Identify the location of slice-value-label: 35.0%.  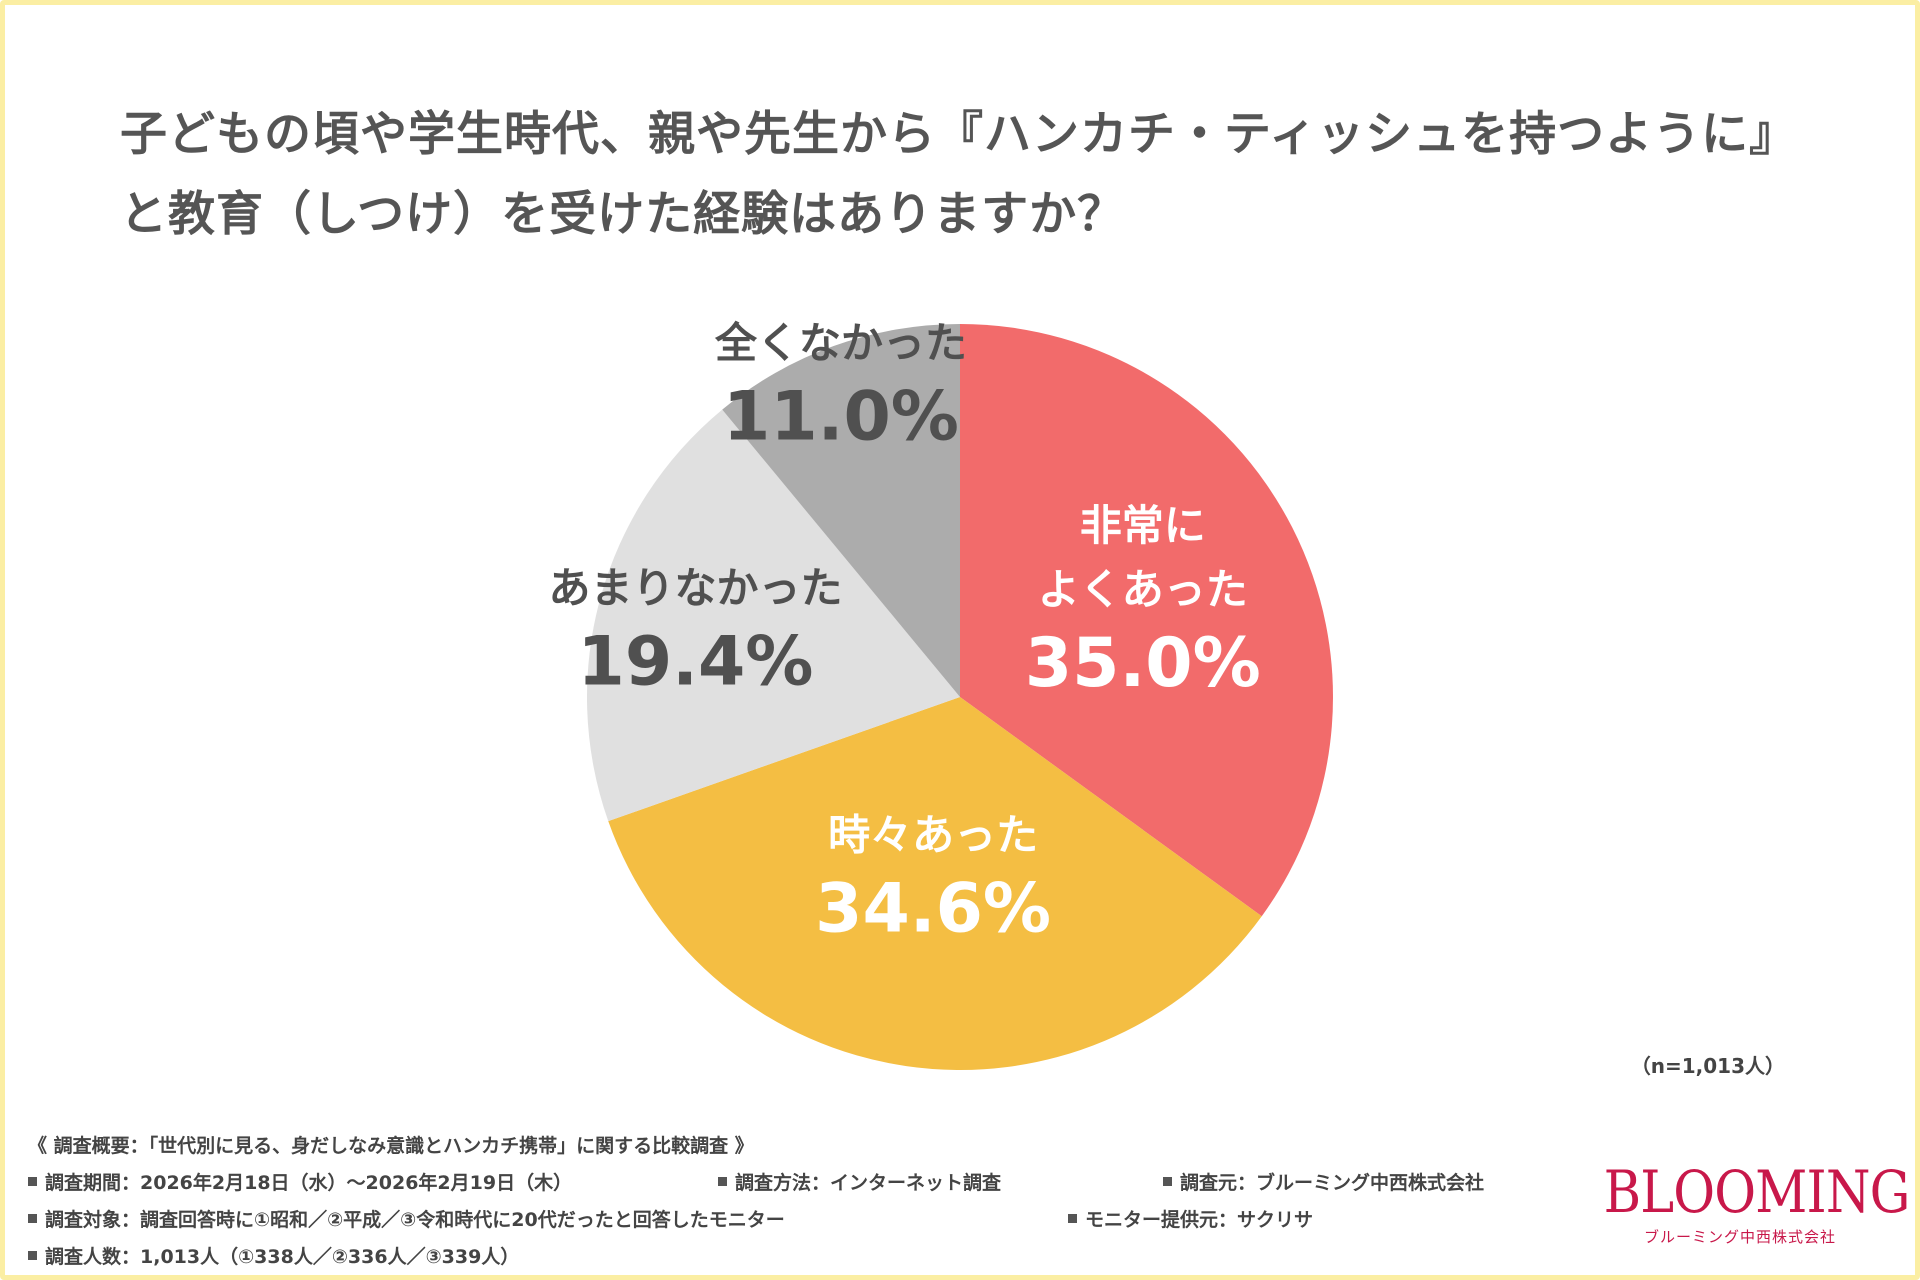
(1143, 663).